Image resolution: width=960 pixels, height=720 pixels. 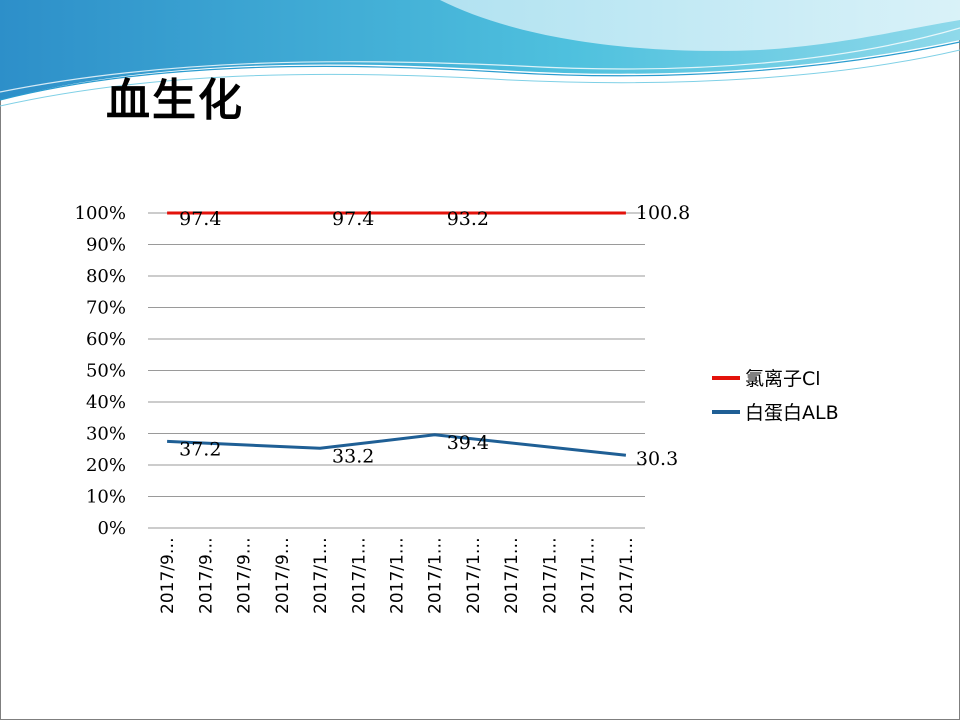 I want to click on data-label: 100.8, so click(x=663, y=213).